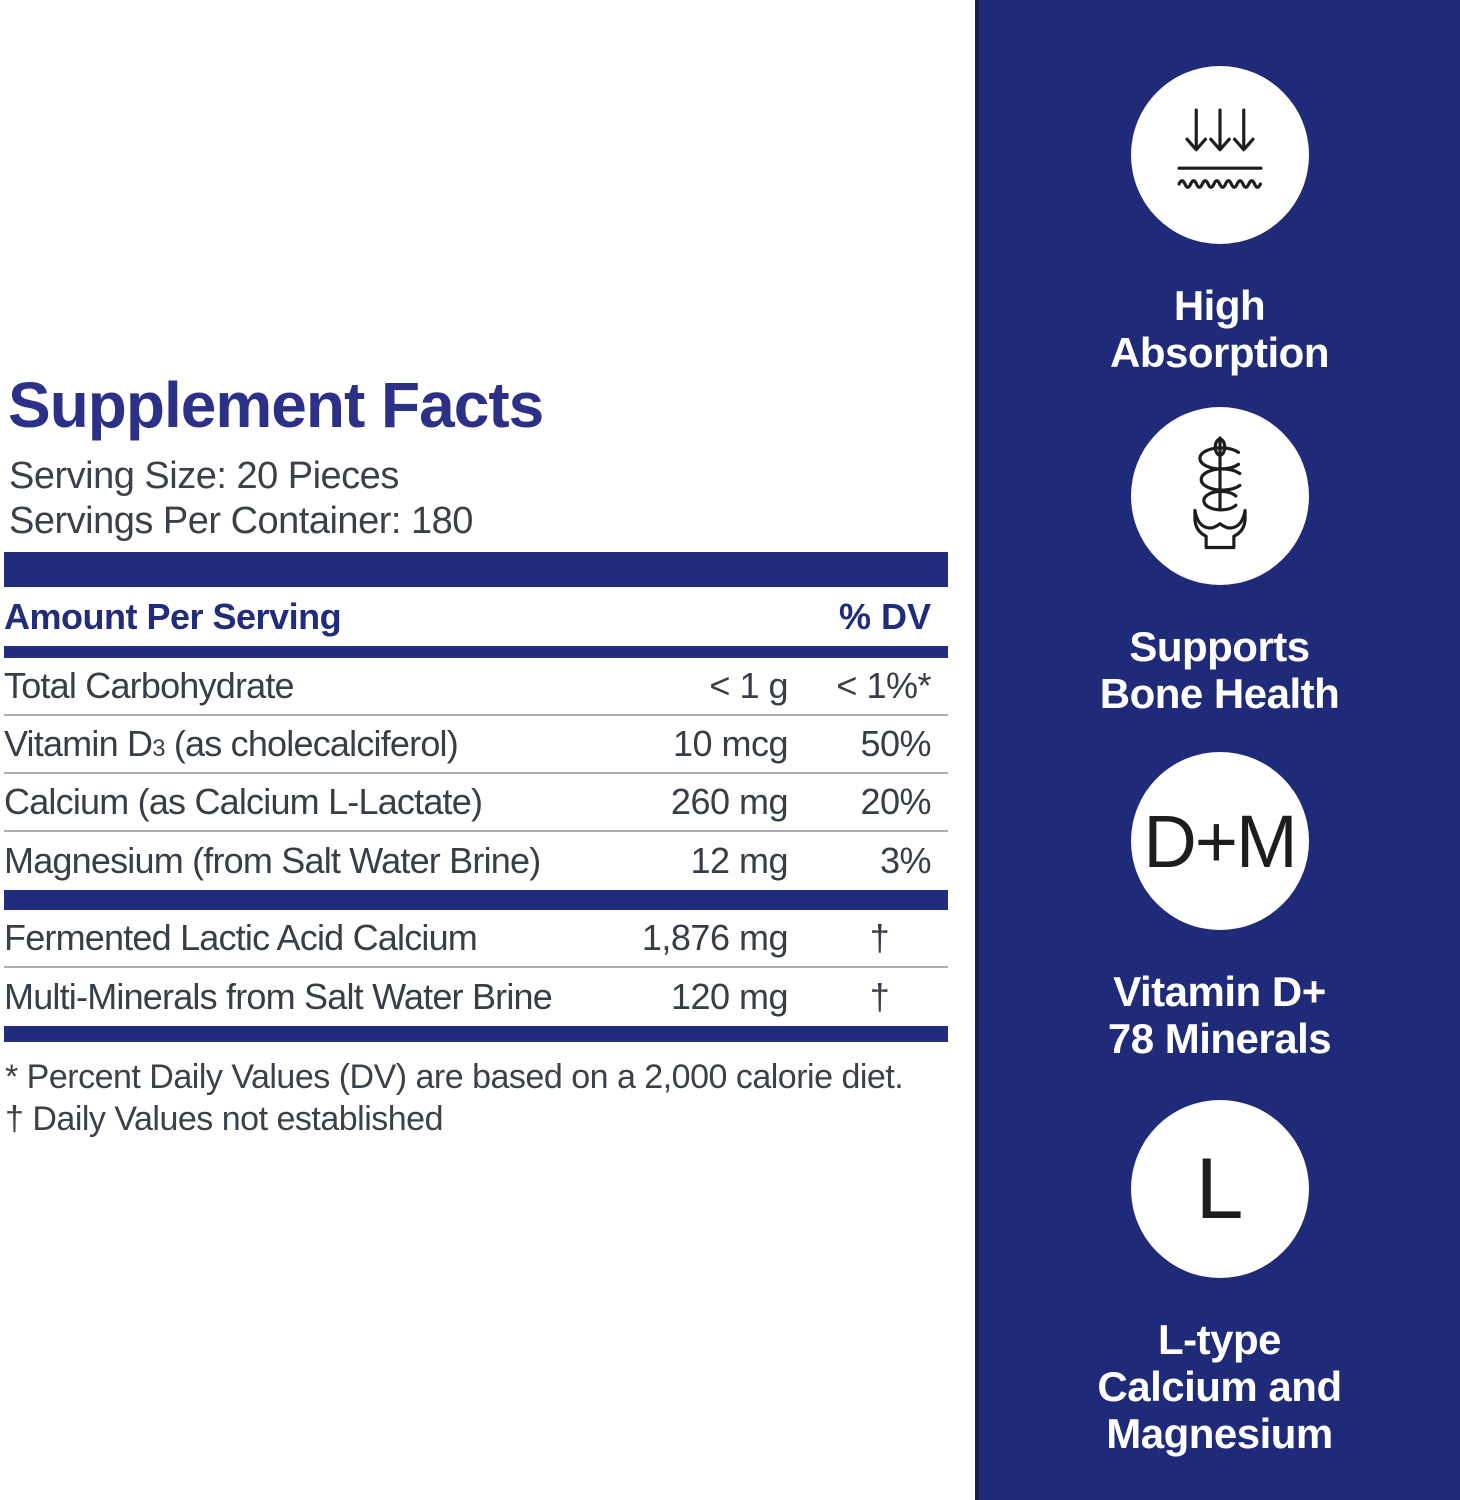 The height and width of the screenshot is (1500, 1460). Describe the element at coordinates (1219, 1386) in the screenshot. I see `feature-label: L-type Calcium and Magnesium` at that location.